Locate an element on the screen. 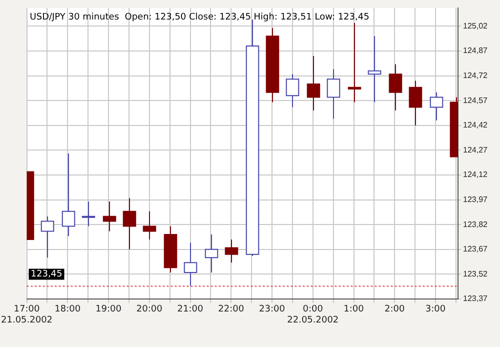 The image size is (500, 347). y-tick-label: 124,72 is located at coordinates (475, 75).